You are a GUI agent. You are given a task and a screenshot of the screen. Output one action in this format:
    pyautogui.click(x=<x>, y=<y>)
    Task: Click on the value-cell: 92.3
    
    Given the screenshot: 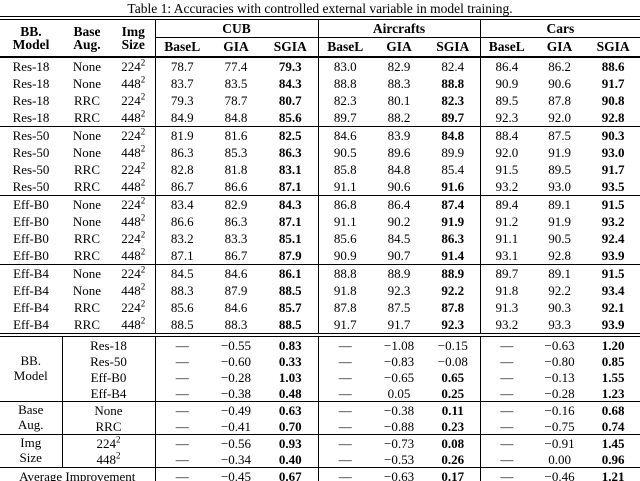 What is the action you would take?
    pyautogui.click(x=506, y=118)
    